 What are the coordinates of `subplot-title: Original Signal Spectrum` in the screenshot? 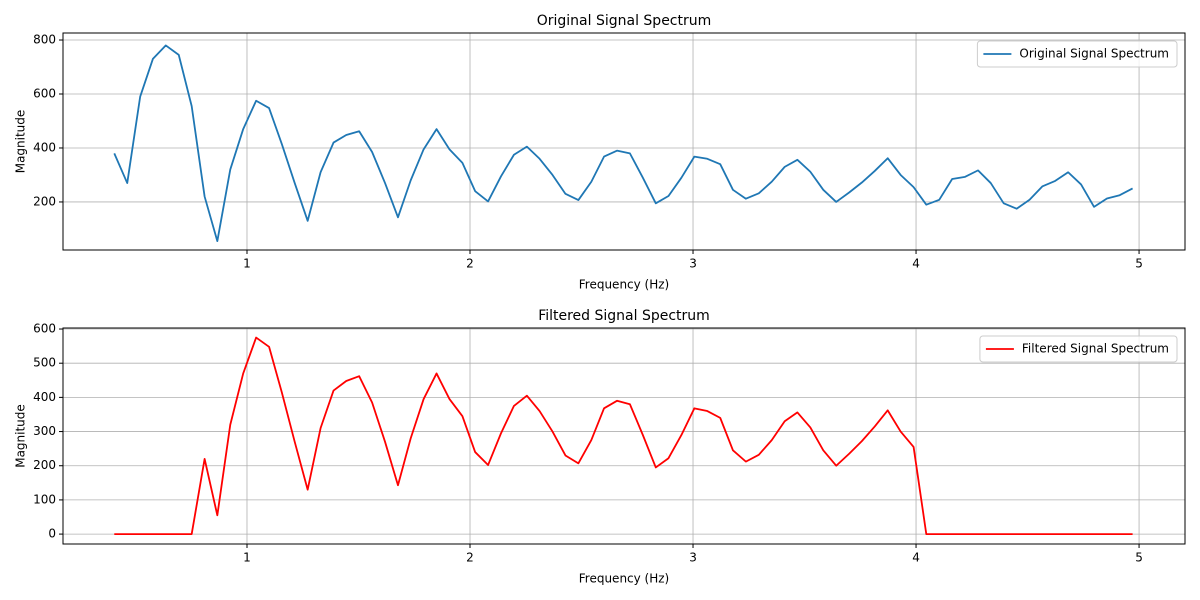 It's located at (624, 21).